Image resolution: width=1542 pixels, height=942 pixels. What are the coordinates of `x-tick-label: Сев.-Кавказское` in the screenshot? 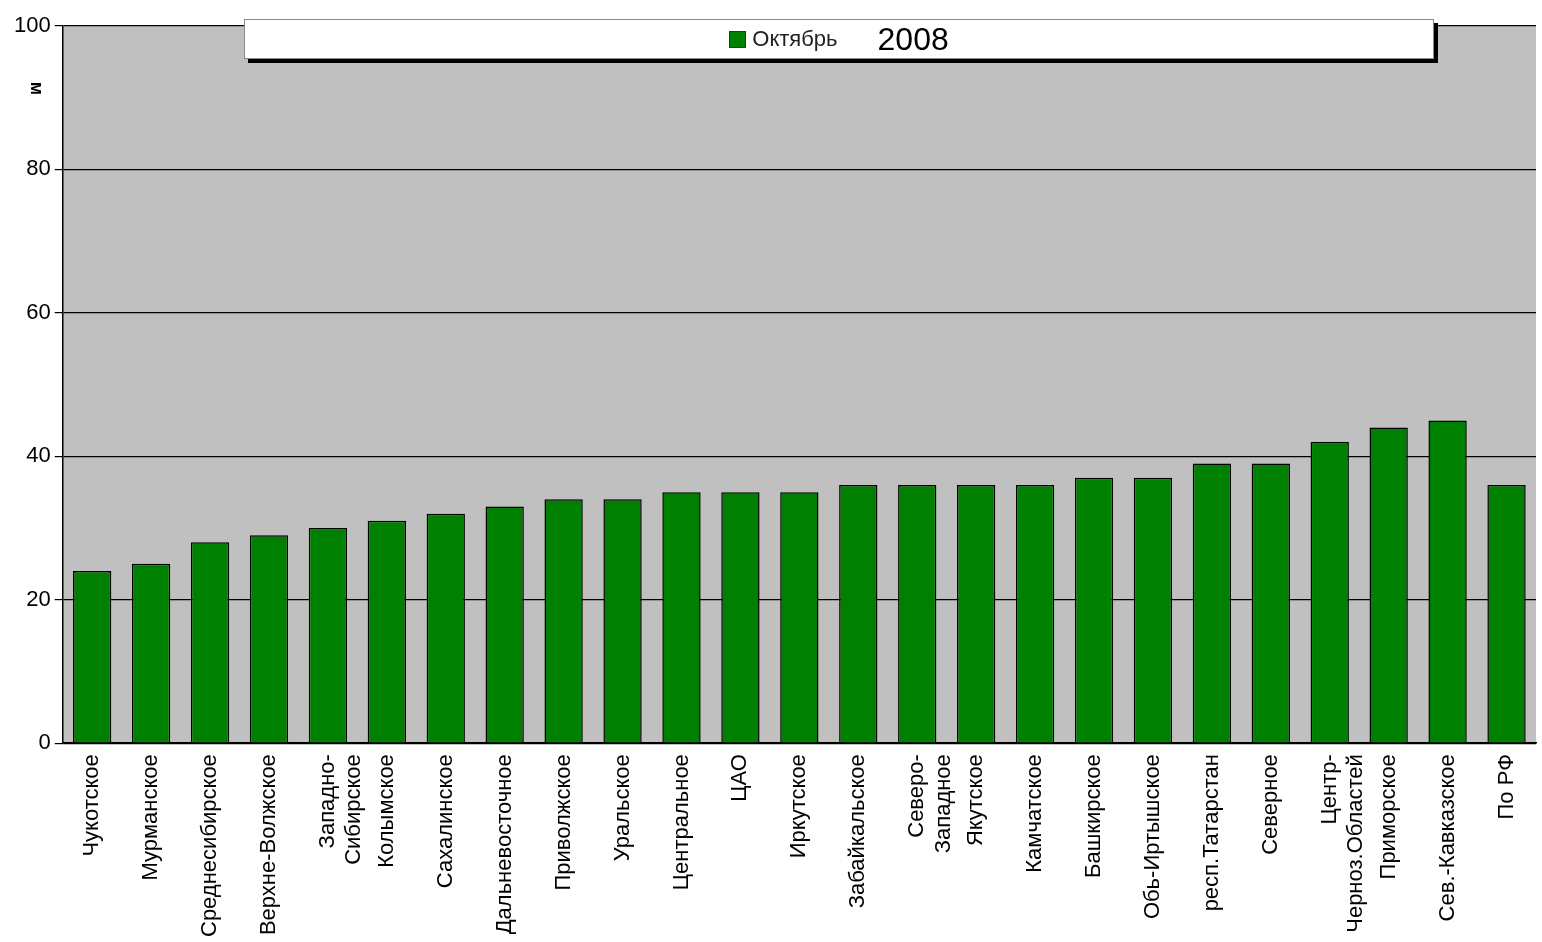 It's located at (1446, 838).